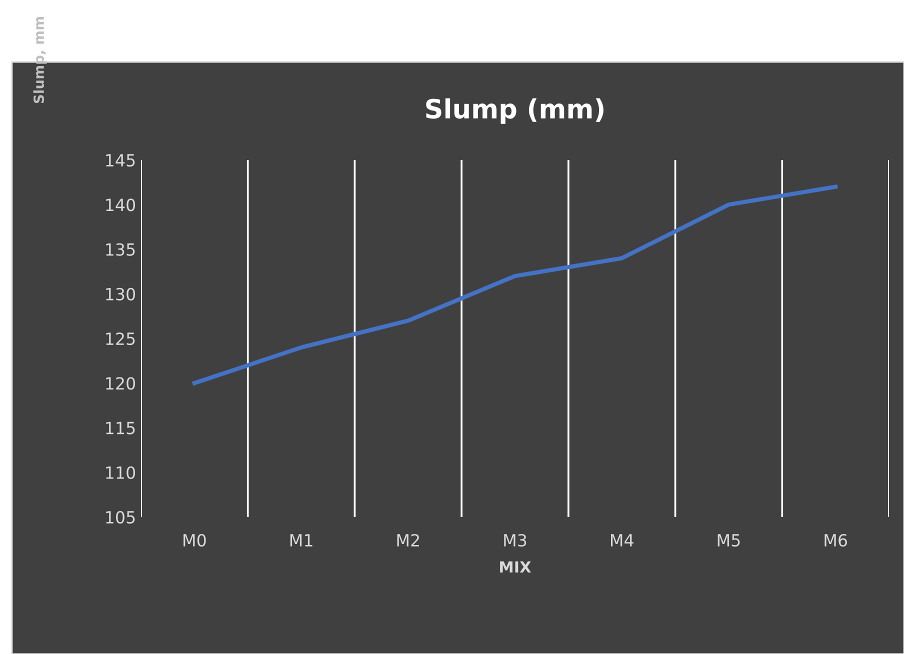 The image size is (904, 654). What do you see at coordinates (120, 339) in the screenshot?
I see `y-tick-label: 125` at bounding box center [120, 339].